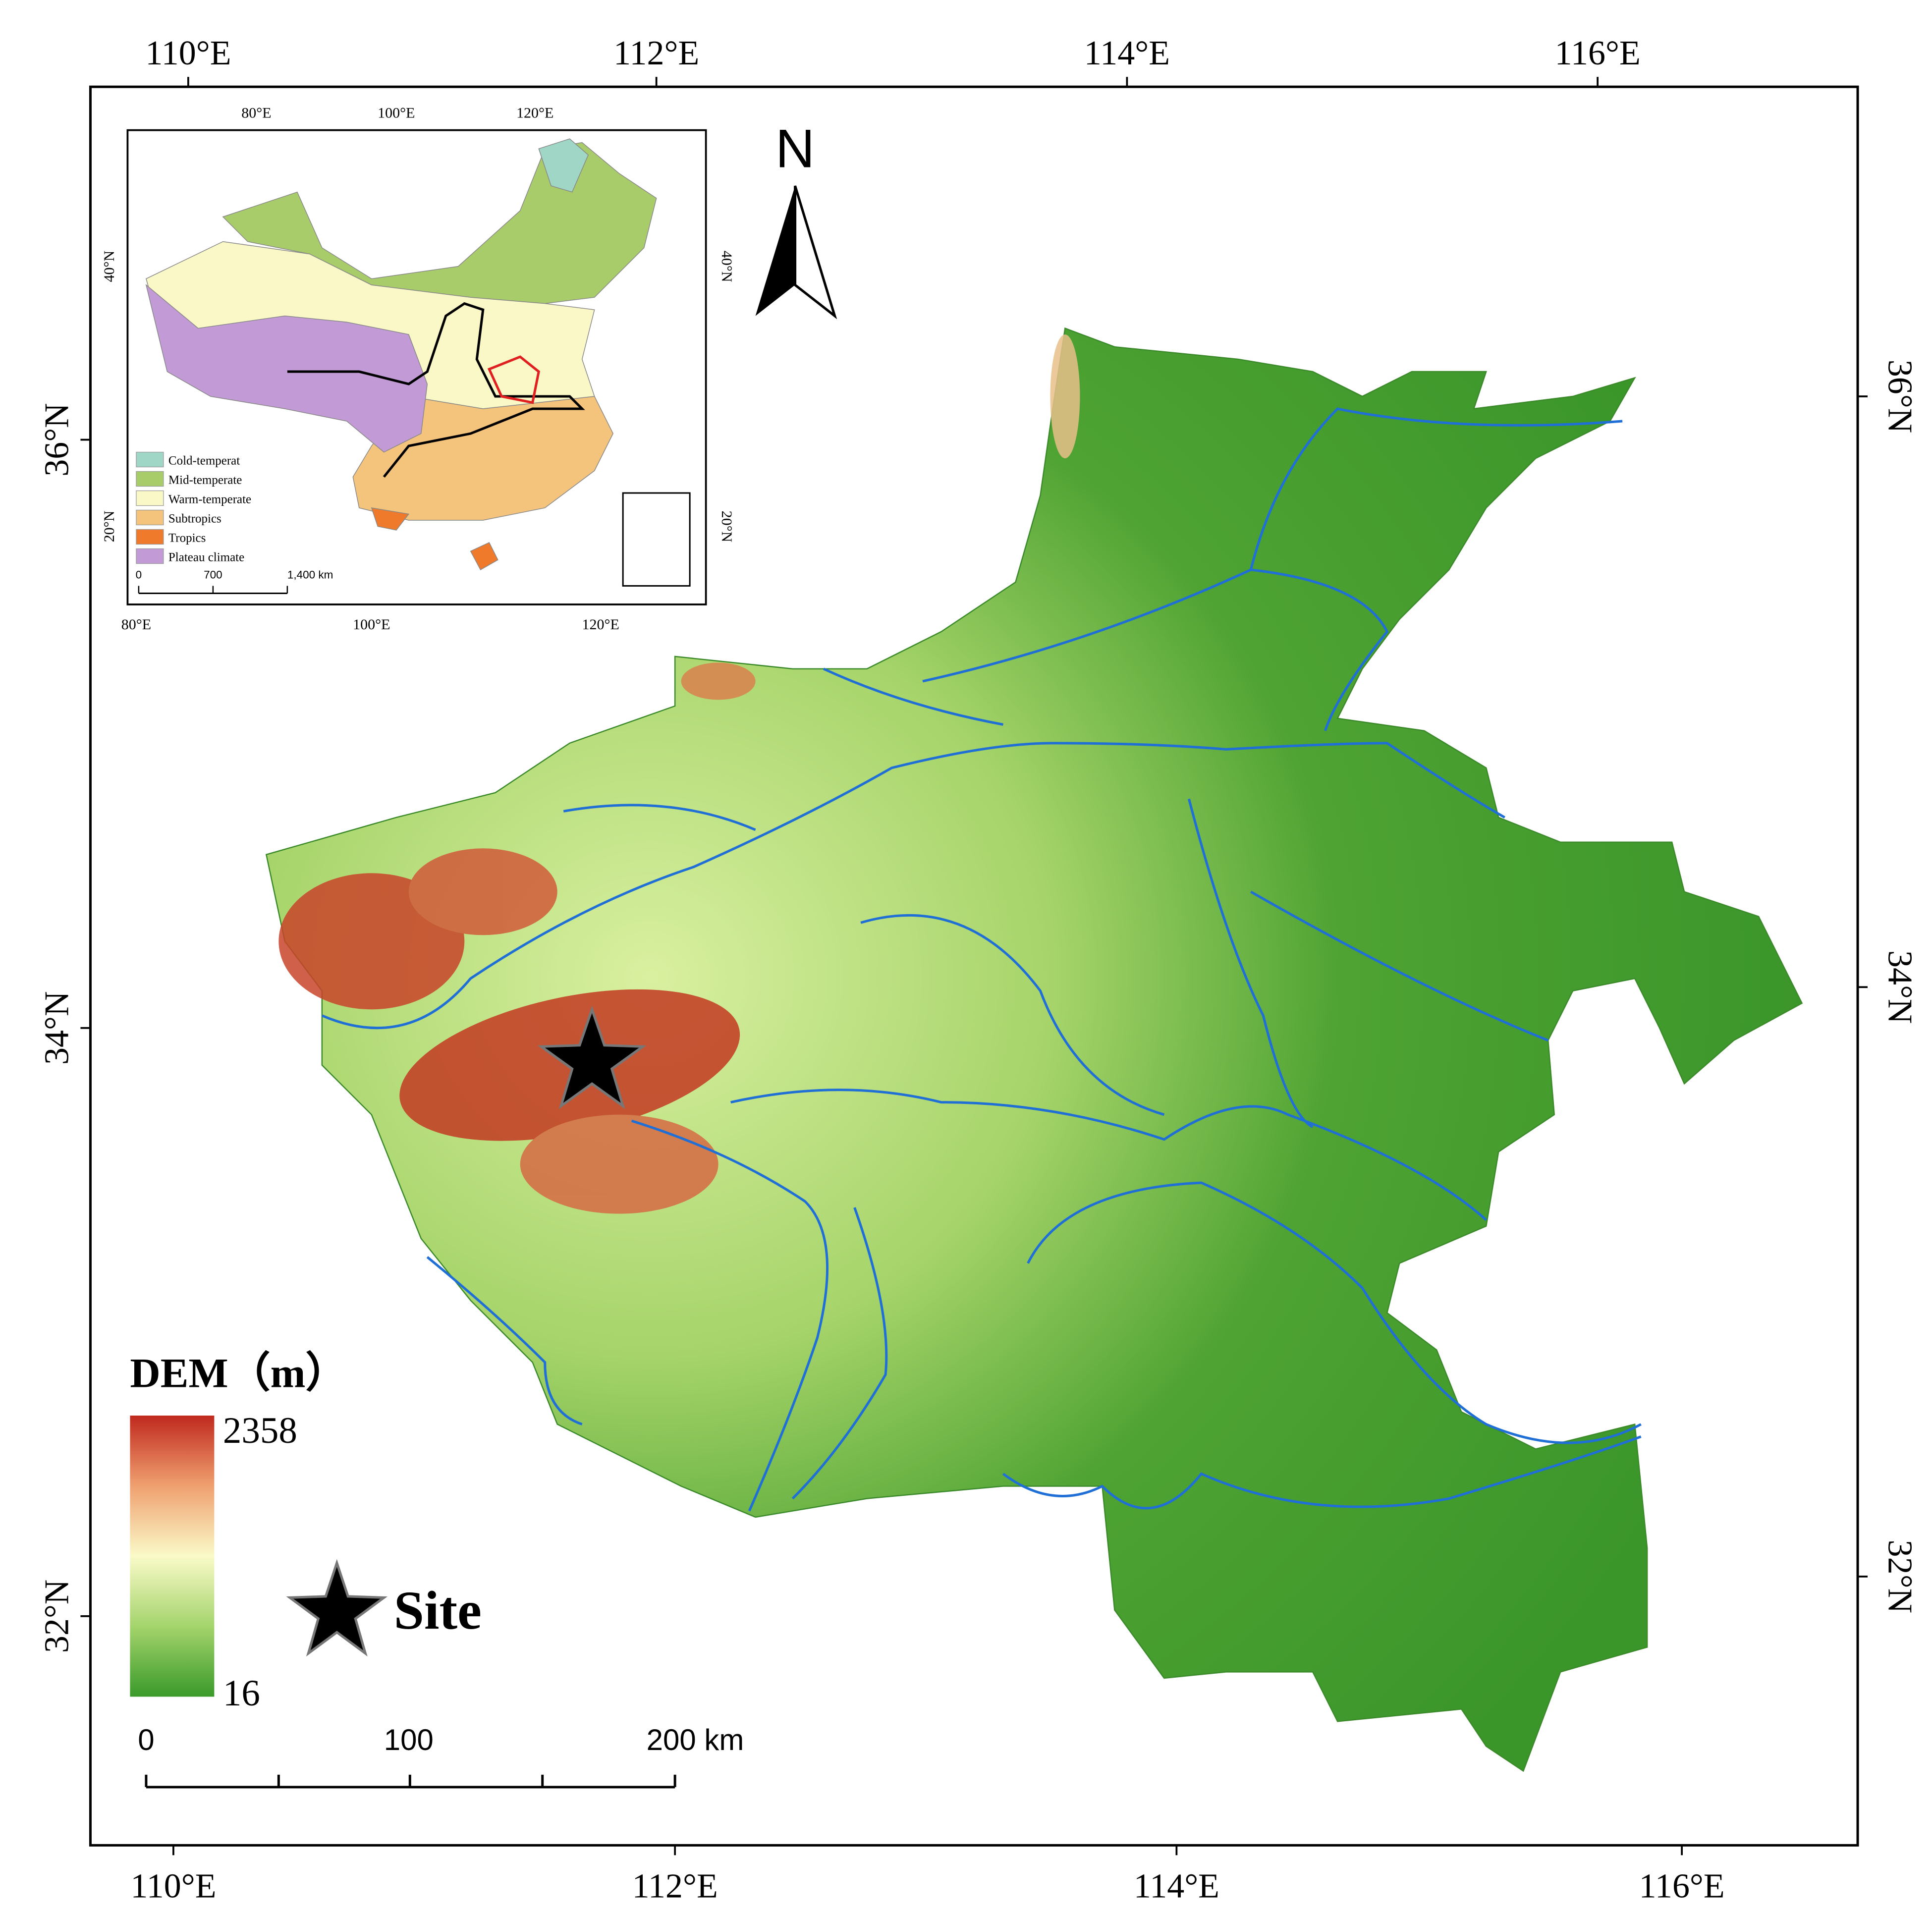 The height and width of the screenshot is (1916, 1932). Describe the element at coordinates (146, 1739) in the screenshot. I see `scale-label: 0` at that location.